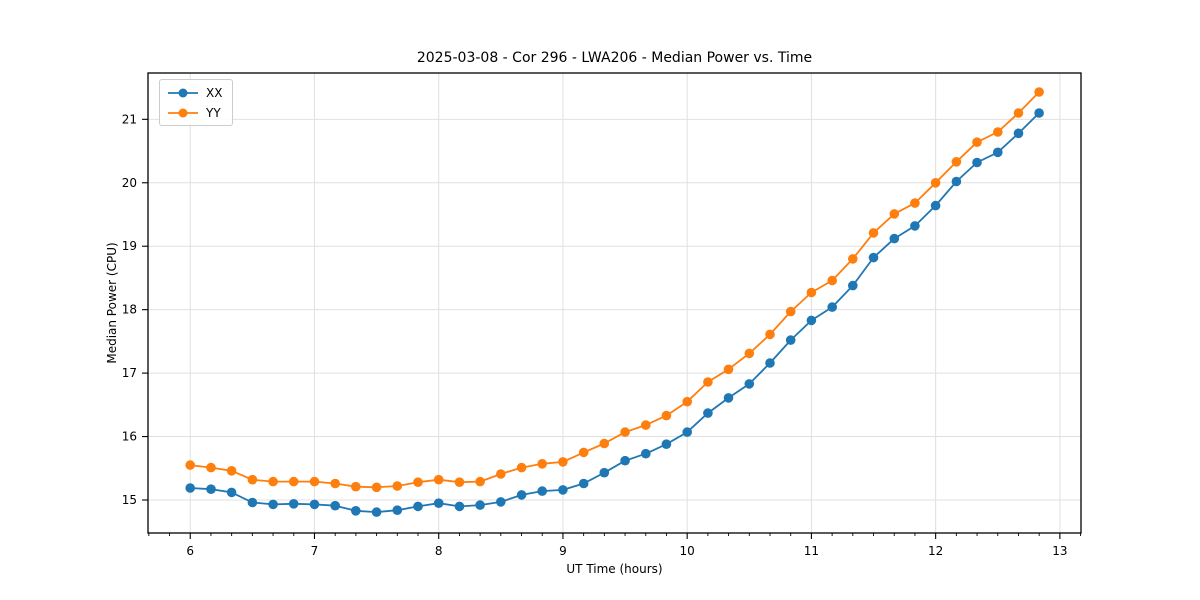 The height and width of the screenshot is (600, 1200). I want to click on x-tick-label: 9, so click(563, 551).